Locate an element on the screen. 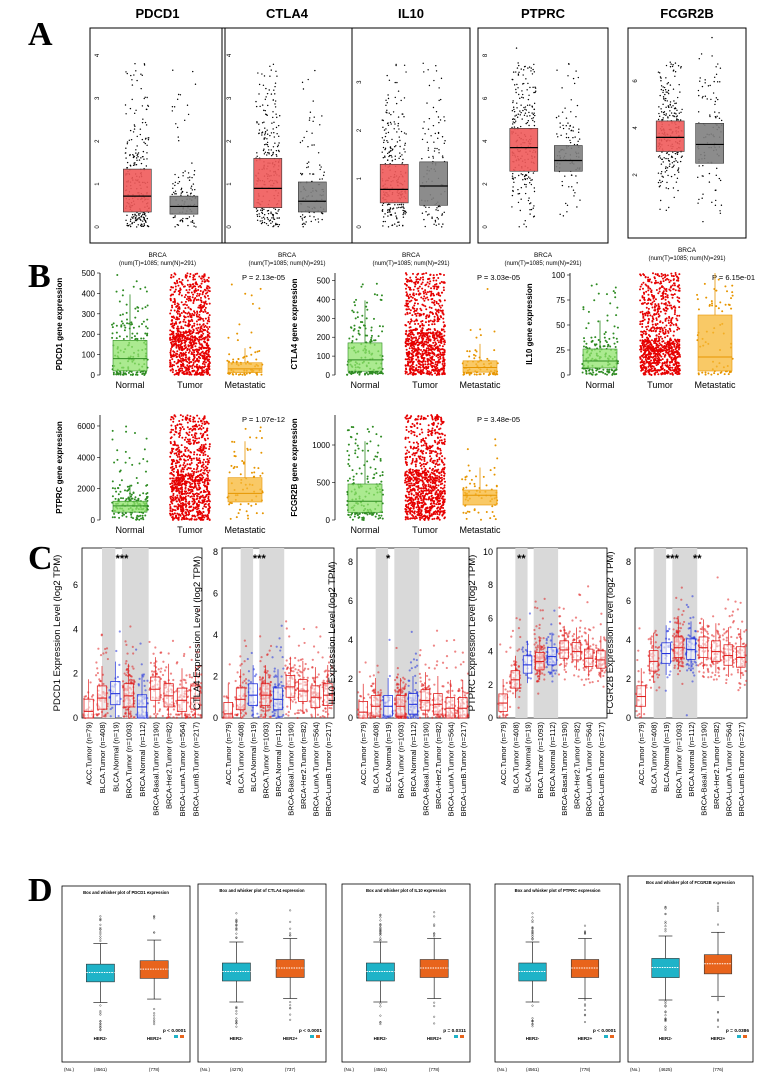 This screenshot has width=779, height=1076. panel-a-frame is located at coordinates (287, 135).